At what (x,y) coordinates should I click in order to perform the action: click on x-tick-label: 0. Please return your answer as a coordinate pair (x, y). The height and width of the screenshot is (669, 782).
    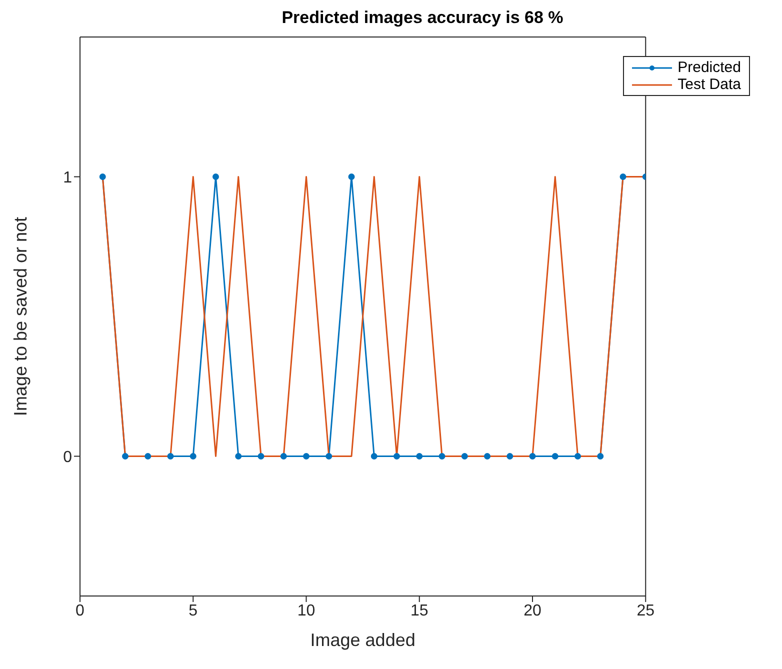
    Looking at the image, I should click on (80, 611).